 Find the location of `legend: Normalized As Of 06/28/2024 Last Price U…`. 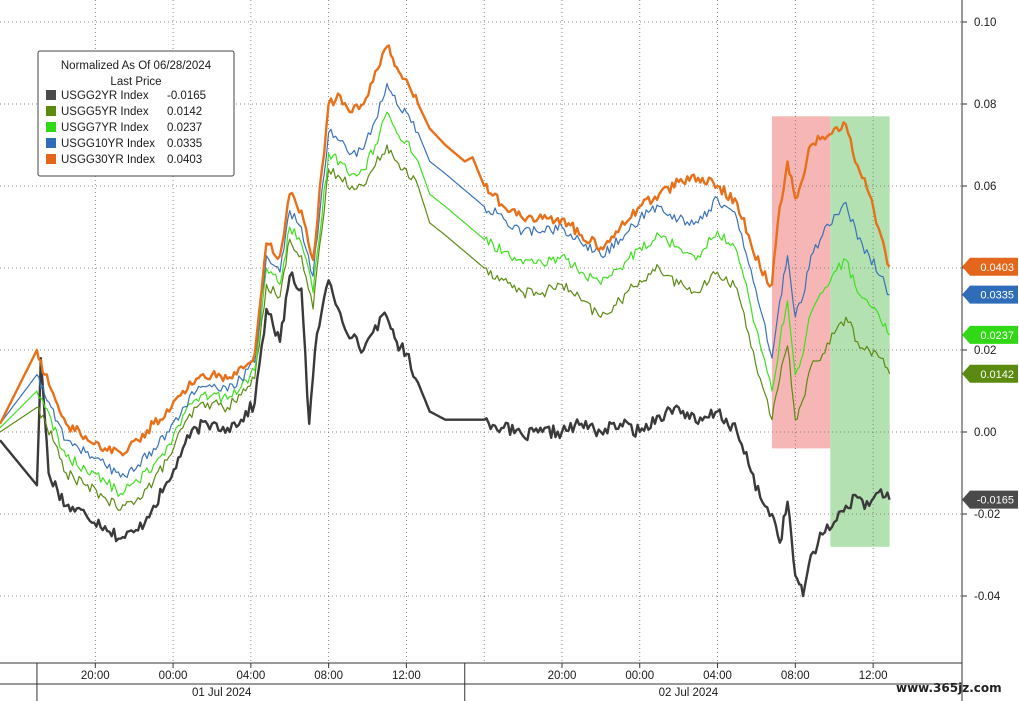

legend: Normalized As Of 06/28/2024 Last Price U… is located at coordinates (136, 113).